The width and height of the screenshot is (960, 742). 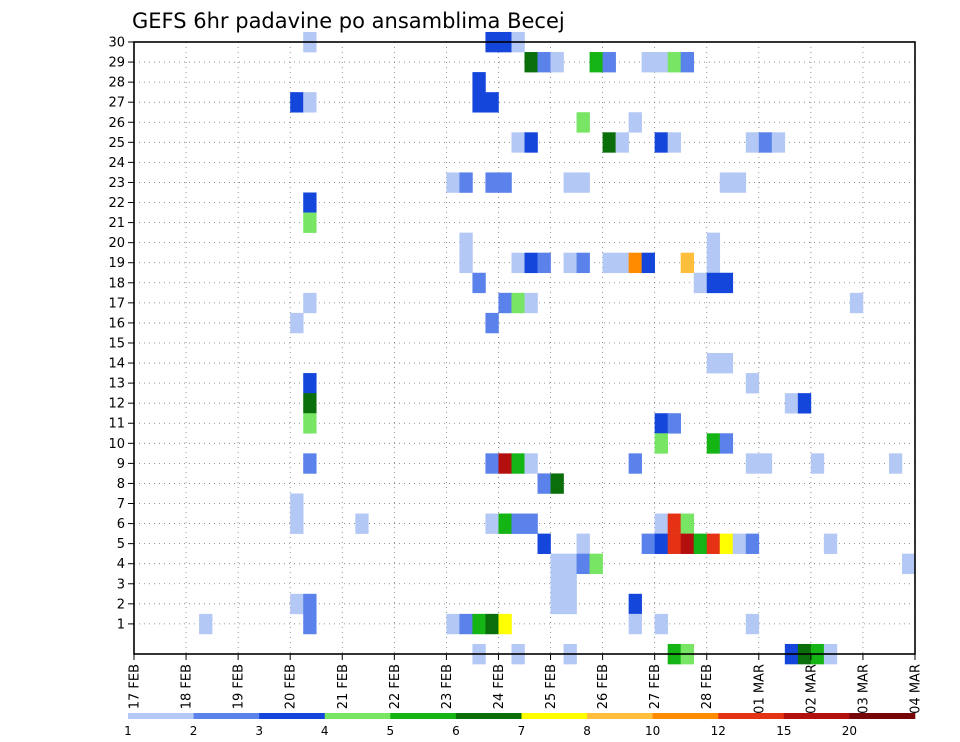 What do you see at coordinates (707, 686) in the screenshot?
I see `x-tick-label: 28 FEB` at bounding box center [707, 686].